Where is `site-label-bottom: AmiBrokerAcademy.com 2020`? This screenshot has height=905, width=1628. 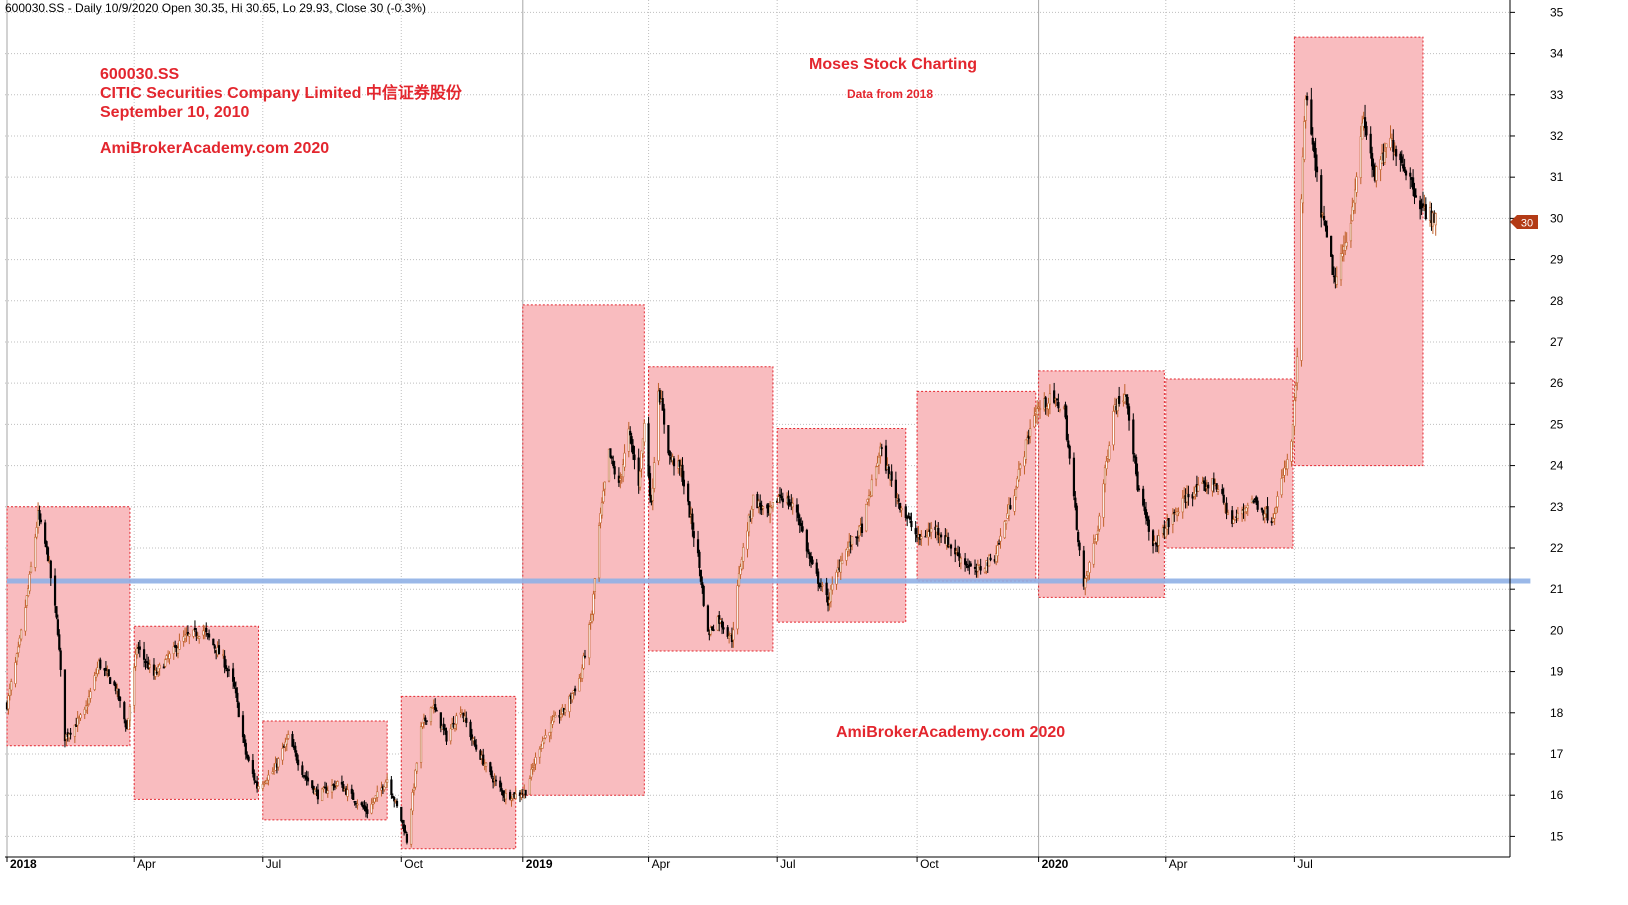
site-label-bottom: AmiBrokerAcademy.com 2020 is located at coordinates (950, 732).